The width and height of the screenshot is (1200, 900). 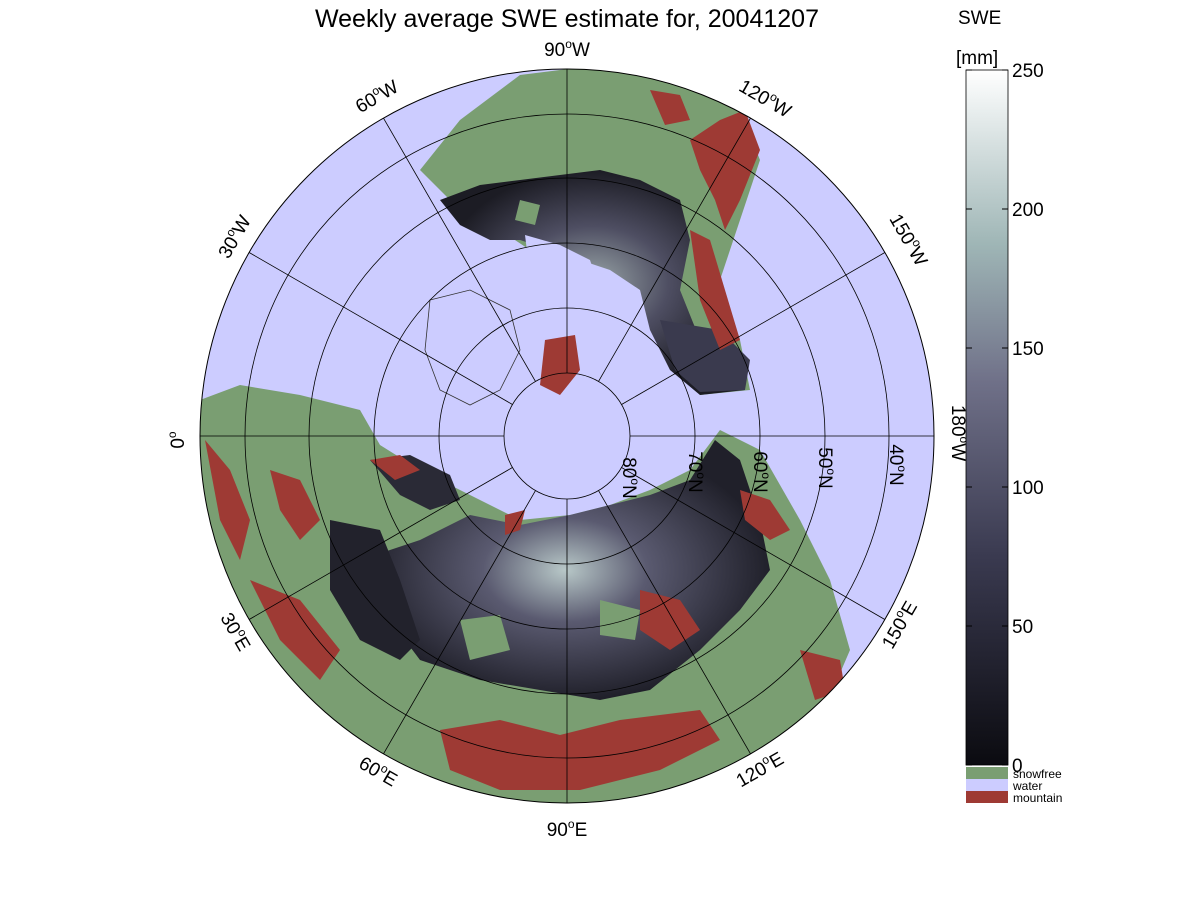 I want to click on category-label-mountain: mountain, so click(x=1037, y=798).